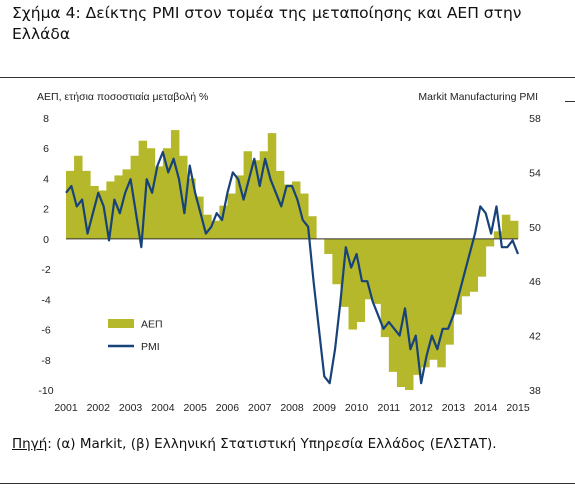 This screenshot has width=575, height=497. What do you see at coordinates (260, 408) in the screenshot?
I see `x-tick-label: 2007` at bounding box center [260, 408].